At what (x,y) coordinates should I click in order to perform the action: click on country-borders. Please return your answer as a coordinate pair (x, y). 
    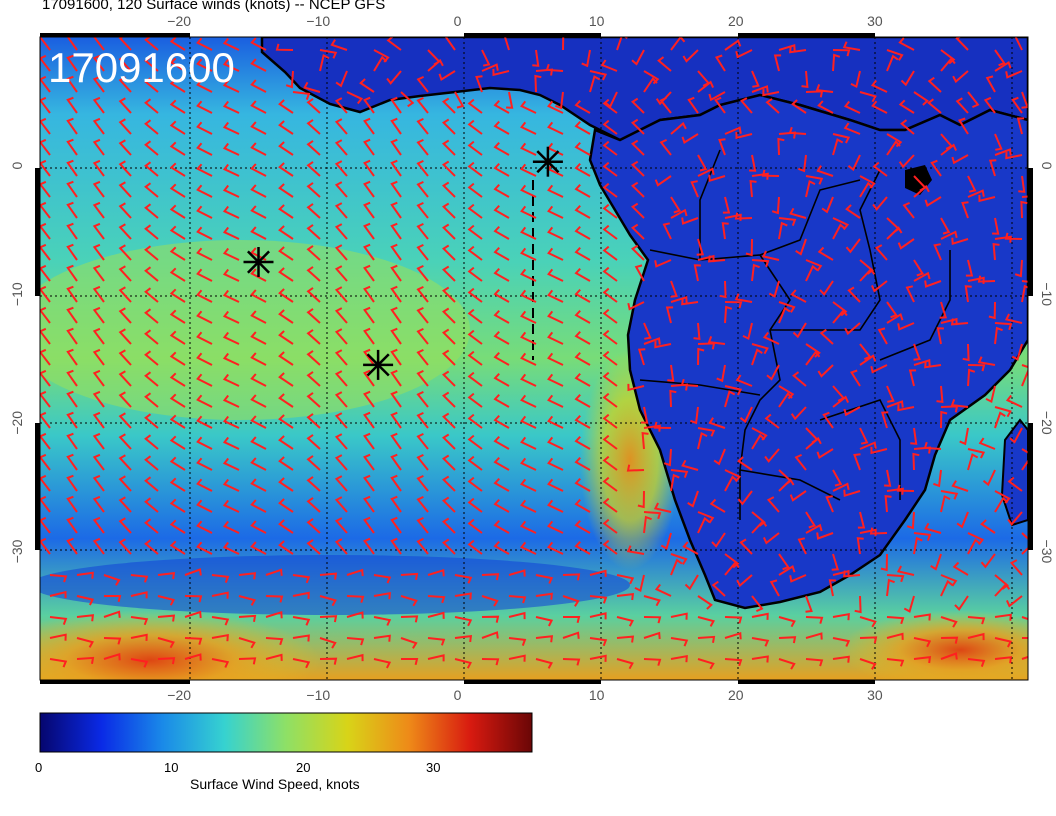
    Looking at the image, I should click on (795, 334).